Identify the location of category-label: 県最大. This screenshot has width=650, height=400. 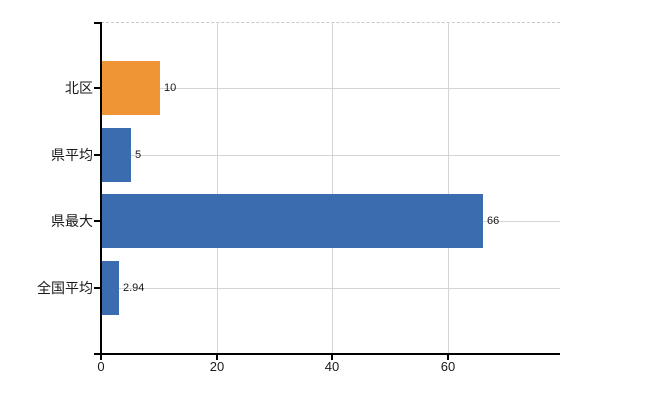
(72, 221).